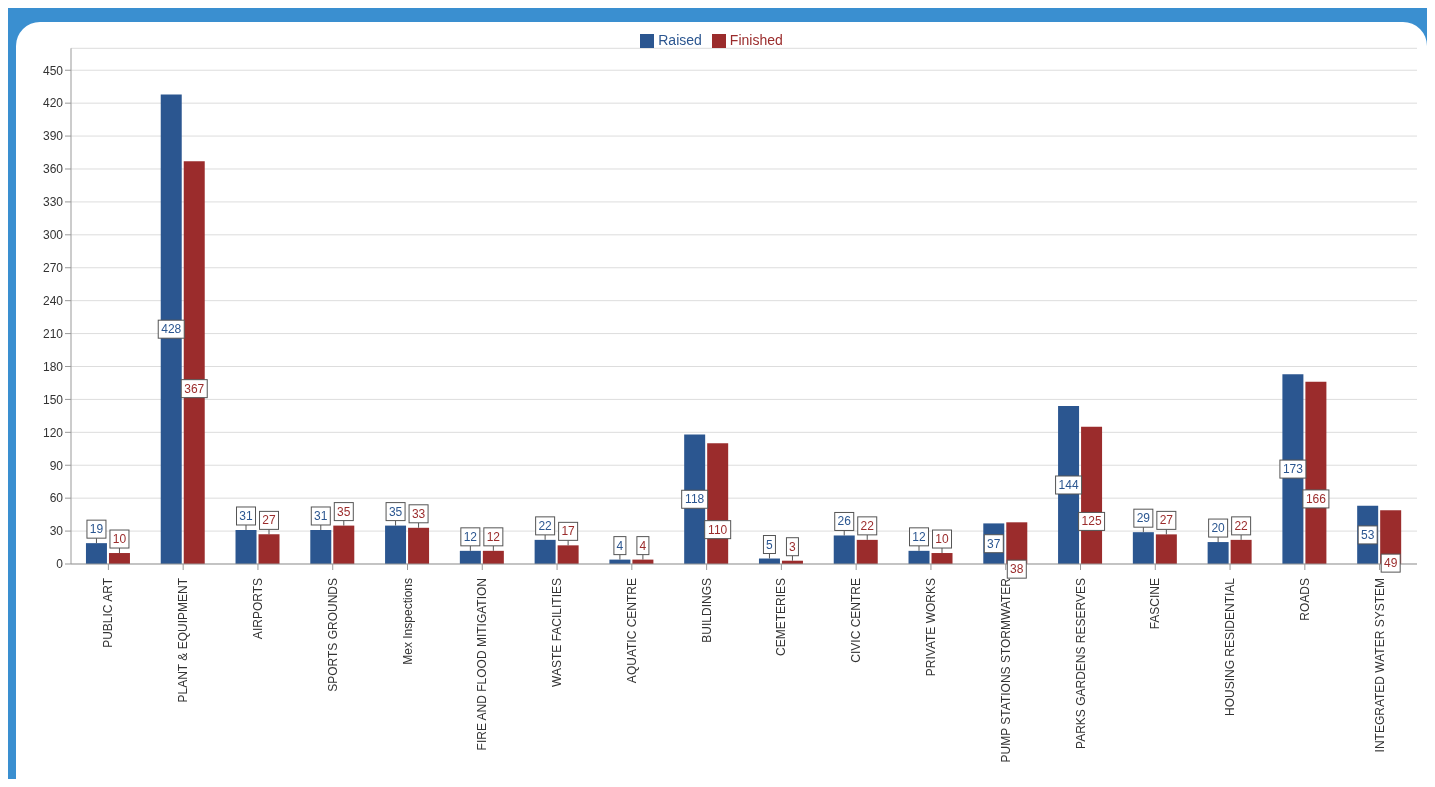  Describe the element at coordinates (844, 521) in the screenshot. I see `data-label: 26` at that location.